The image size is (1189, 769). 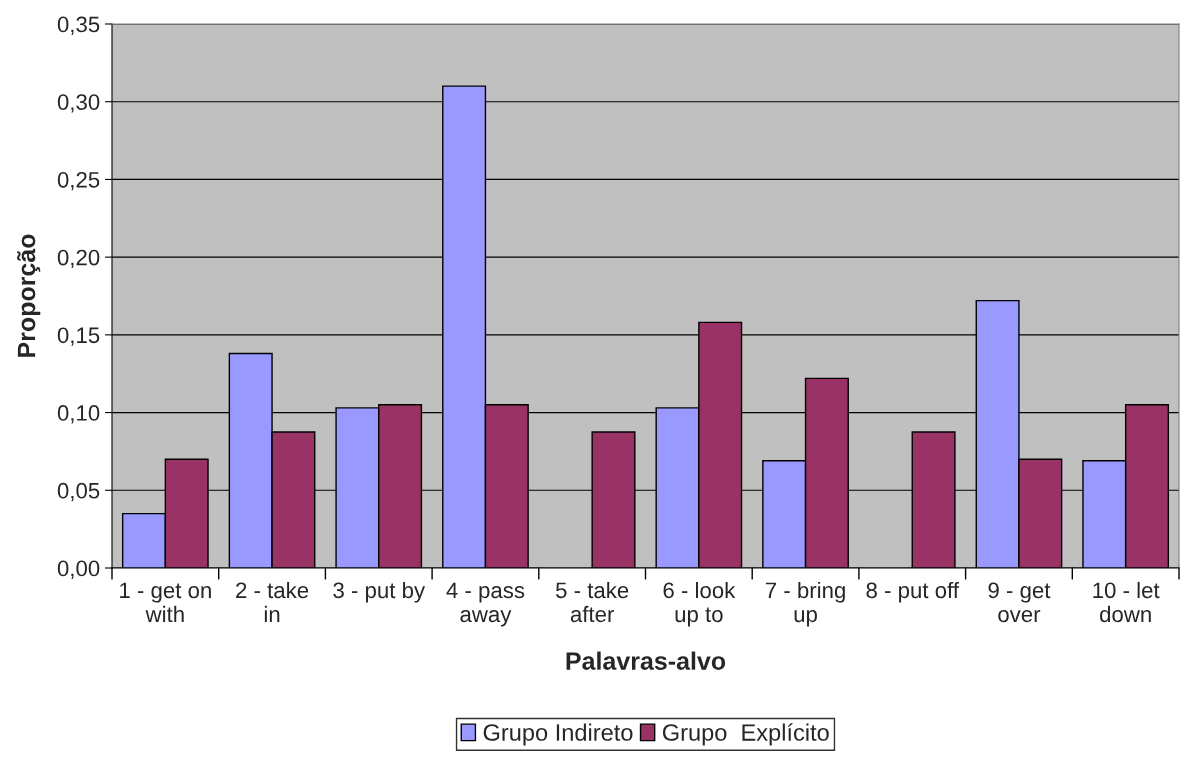 What do you see at coordinates (913, 592) in the screenshot?
I see `x-tick-label: 8 - put off` at bounding box center [913, 592].